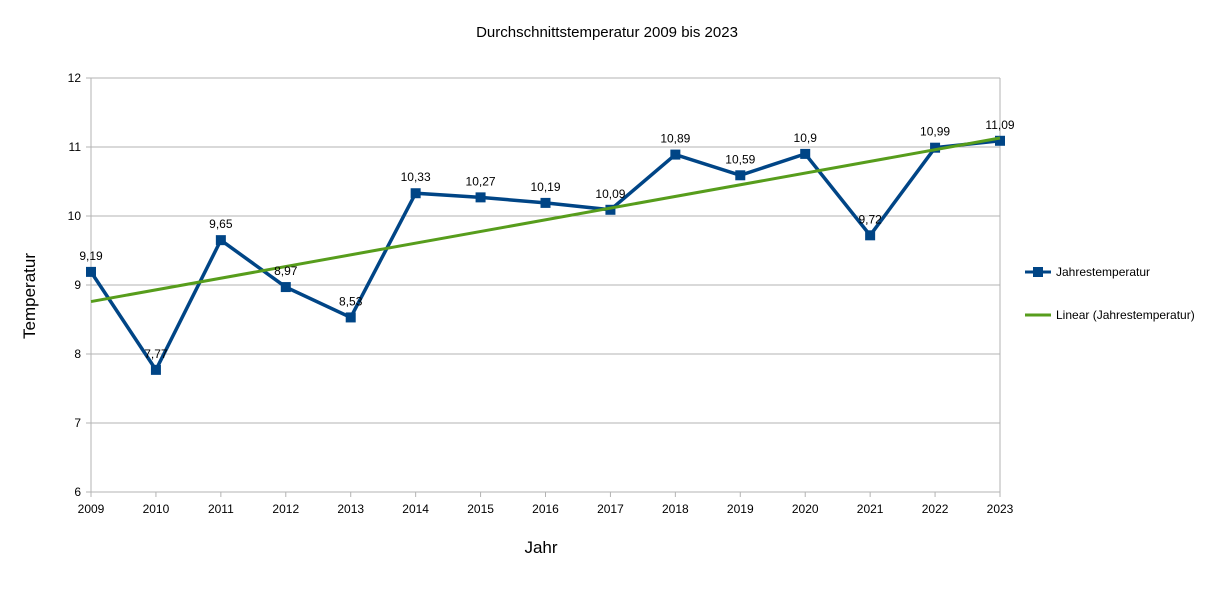 The width and height of the screenshot is (1214, 598). Describe the element at coordinates (675, 139) in the screenshot. I see `data-label: 10,89` at that location.